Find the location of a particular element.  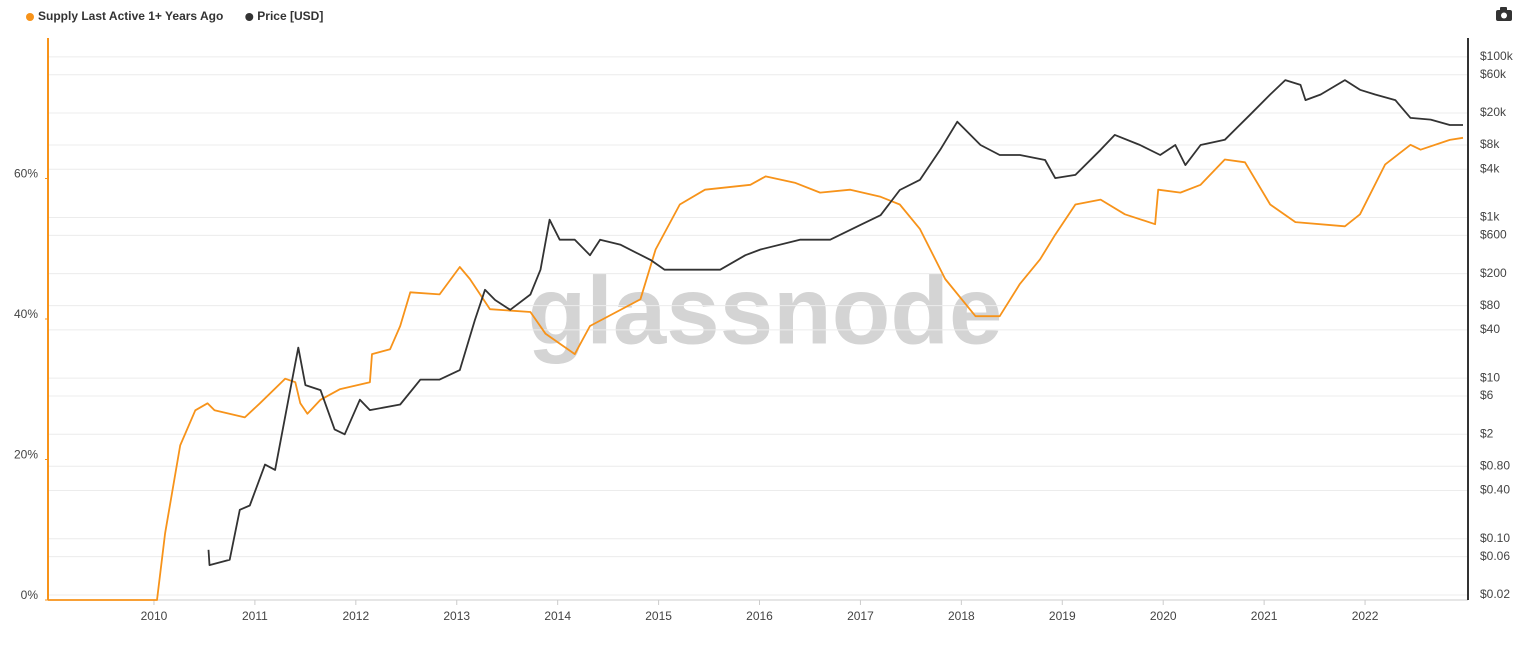

legend-label: Price [USD] is located at coordinates (290, 16).